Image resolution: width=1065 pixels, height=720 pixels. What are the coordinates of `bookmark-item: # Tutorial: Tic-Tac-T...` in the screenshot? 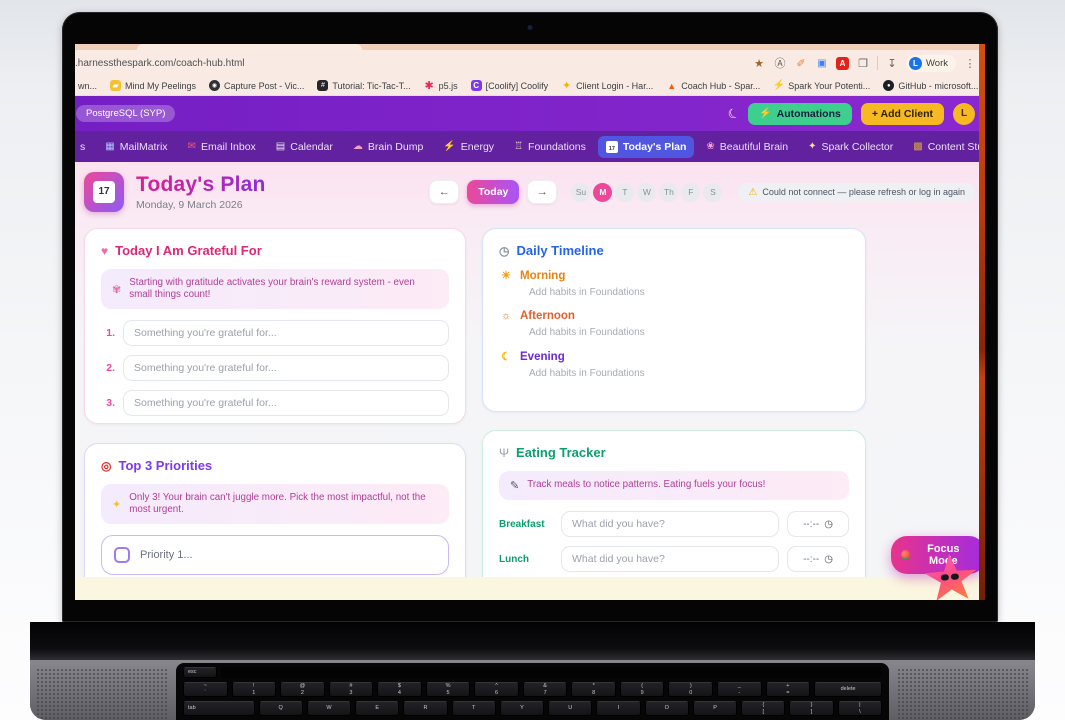 It's located at (364, 85).